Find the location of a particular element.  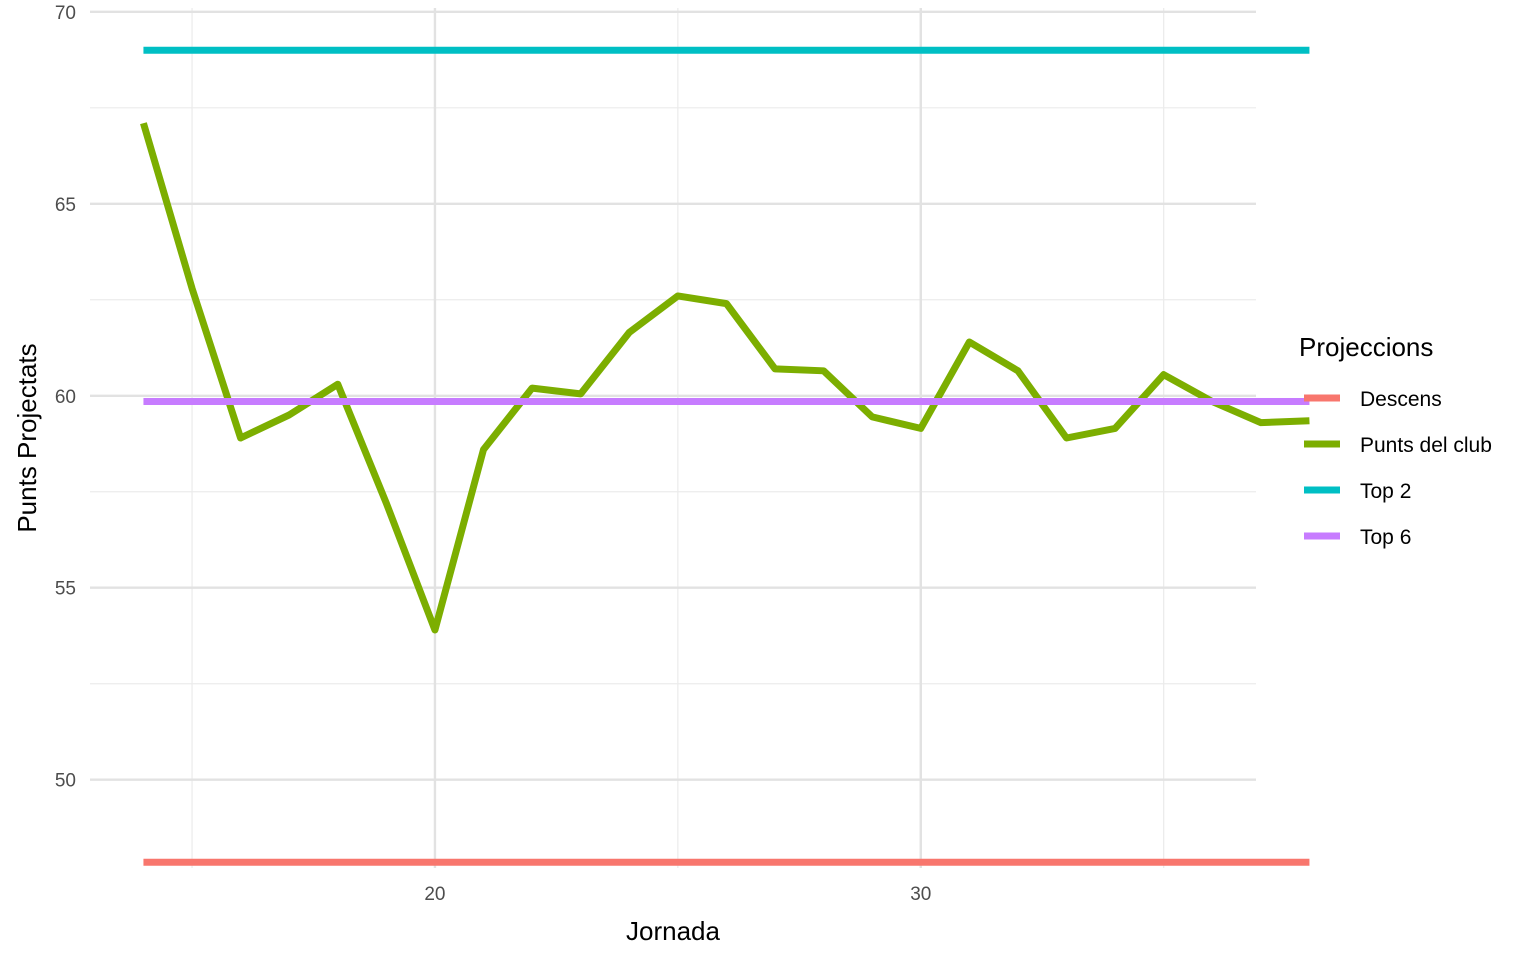

y-axis-title: Punts Projectats is located at coordinates (27, 437).